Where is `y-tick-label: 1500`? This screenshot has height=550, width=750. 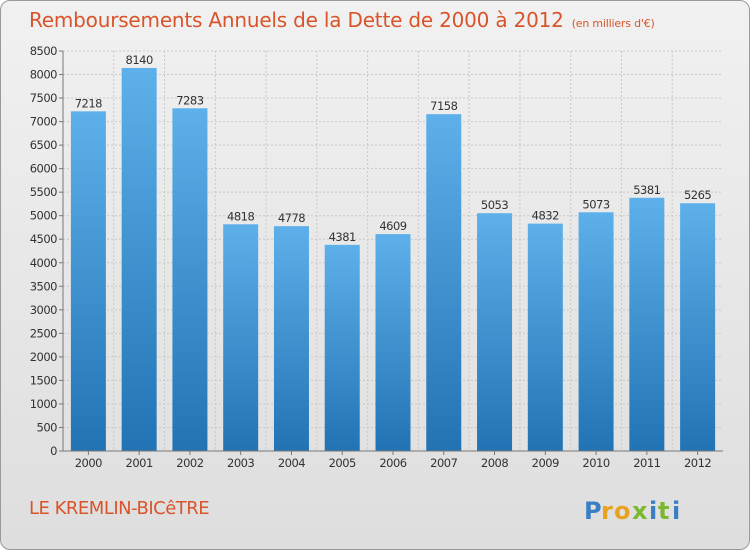 y-tick-label: 1500 is located at coordinates (43, 380).